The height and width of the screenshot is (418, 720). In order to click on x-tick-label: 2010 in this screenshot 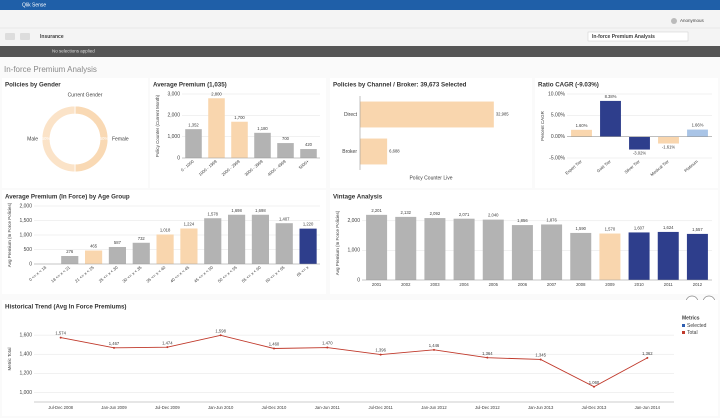, I will do `click(639, 284)`.